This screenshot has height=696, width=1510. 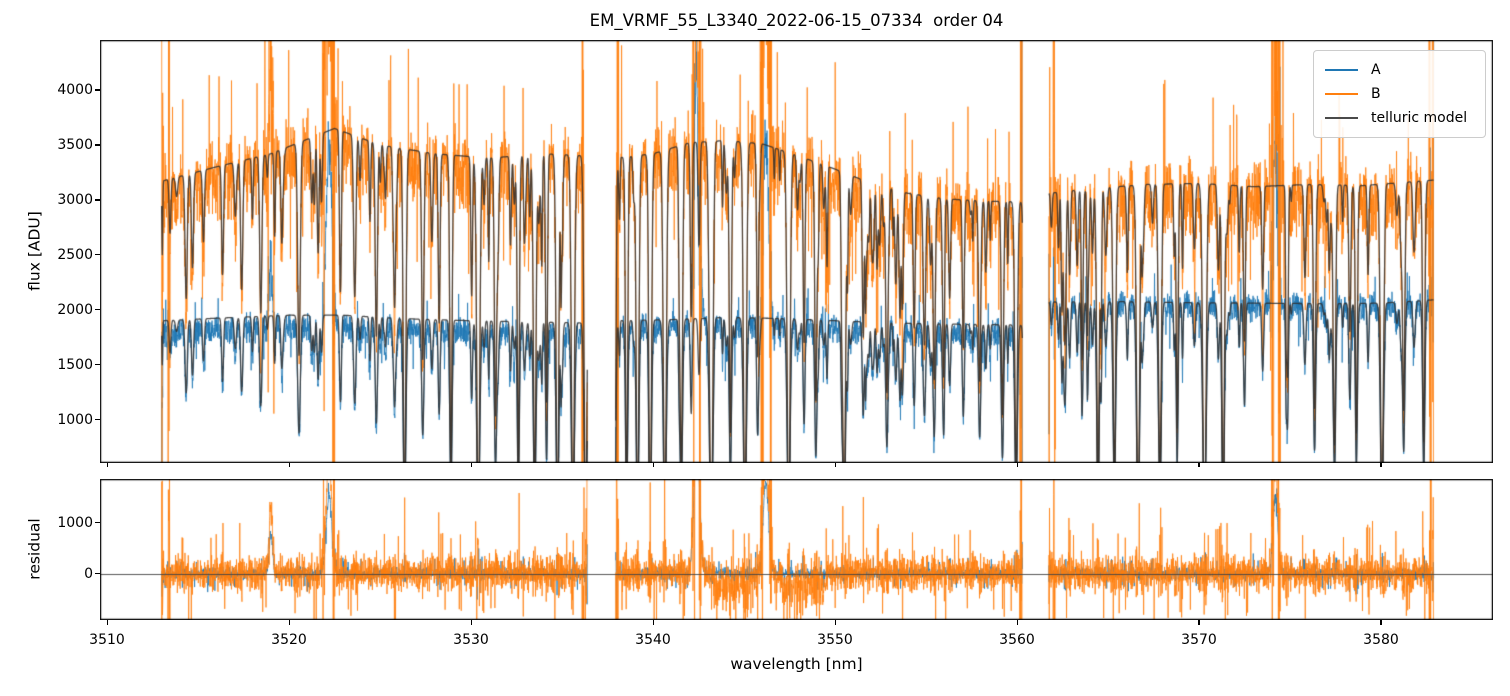 What do you see at coordinates (1341, 94) in the screenshot?
I see `legend-line-b-icon` at bounding box center [1341, 94].